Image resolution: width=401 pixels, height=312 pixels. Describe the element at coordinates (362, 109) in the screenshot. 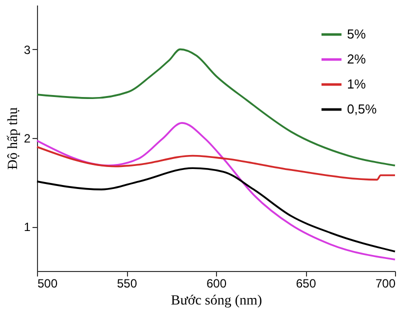

I see `legend-label: 0,5%` at that location.